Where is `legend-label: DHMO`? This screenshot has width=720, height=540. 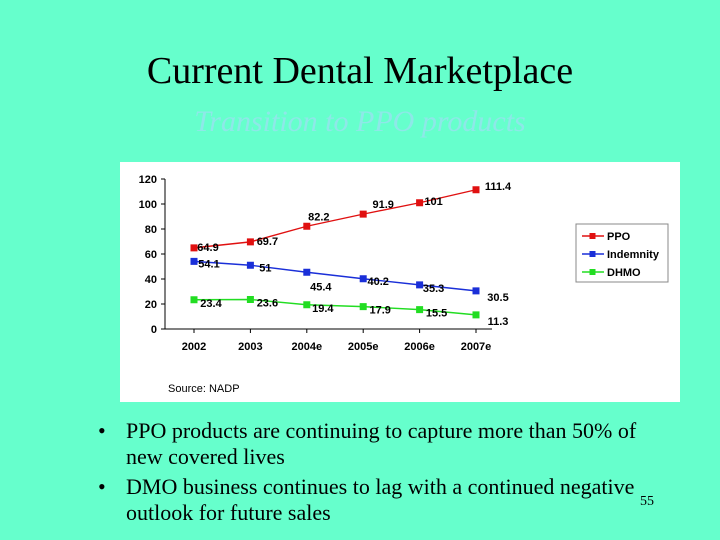
legend-label: DHMO is located at coordinates (624, 273).